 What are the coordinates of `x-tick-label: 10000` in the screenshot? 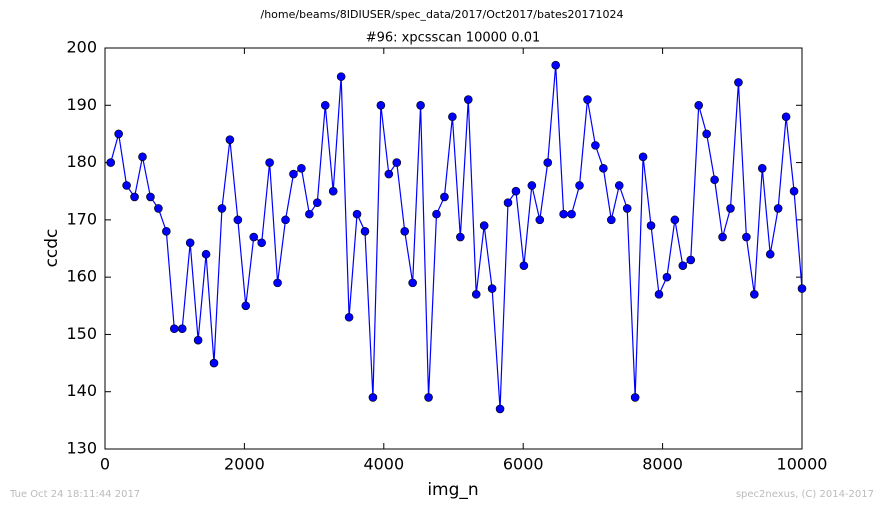 It's located at (802, 464).